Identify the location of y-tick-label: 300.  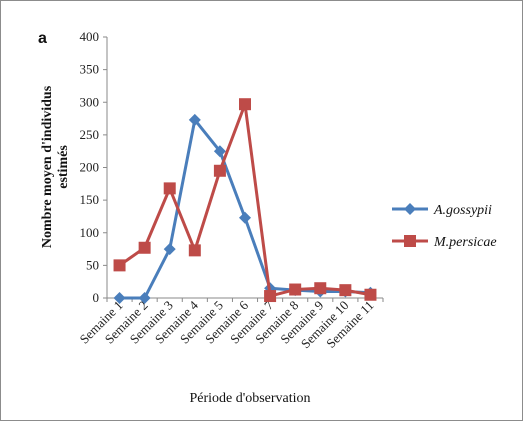
(90, 101).